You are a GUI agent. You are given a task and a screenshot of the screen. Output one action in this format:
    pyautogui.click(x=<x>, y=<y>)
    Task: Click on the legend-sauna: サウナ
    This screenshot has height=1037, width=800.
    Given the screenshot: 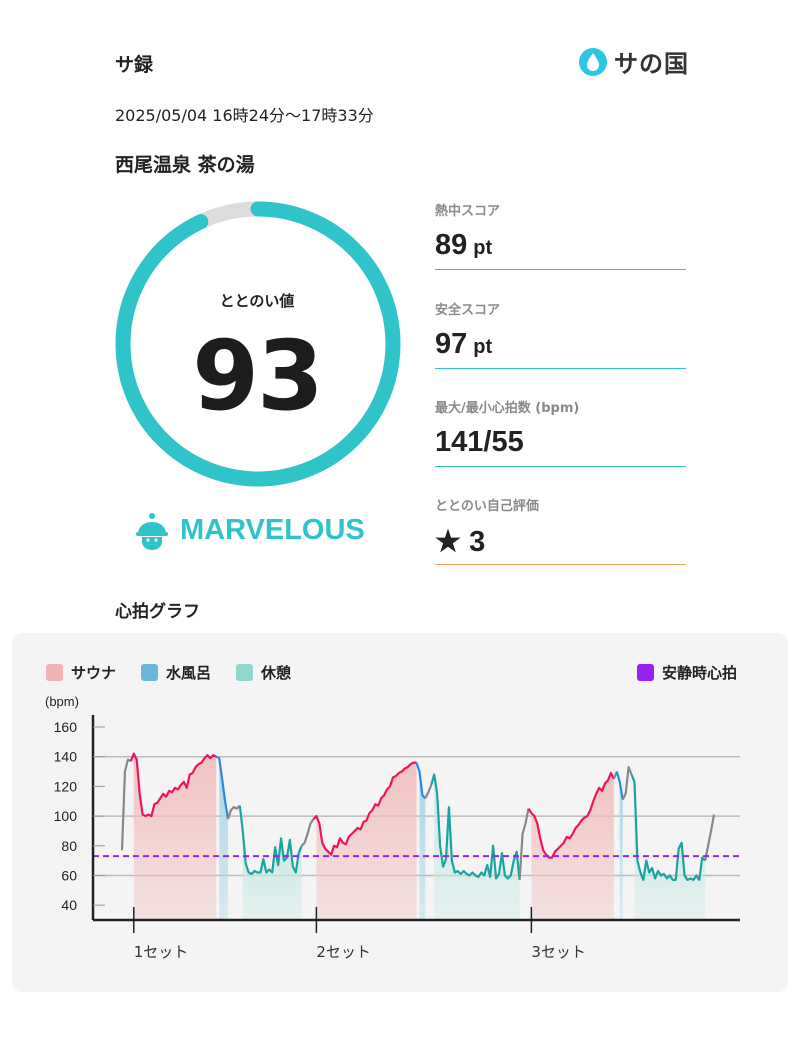 What is the action you would take?
    pyautogui.click(x=81, y=672)
    